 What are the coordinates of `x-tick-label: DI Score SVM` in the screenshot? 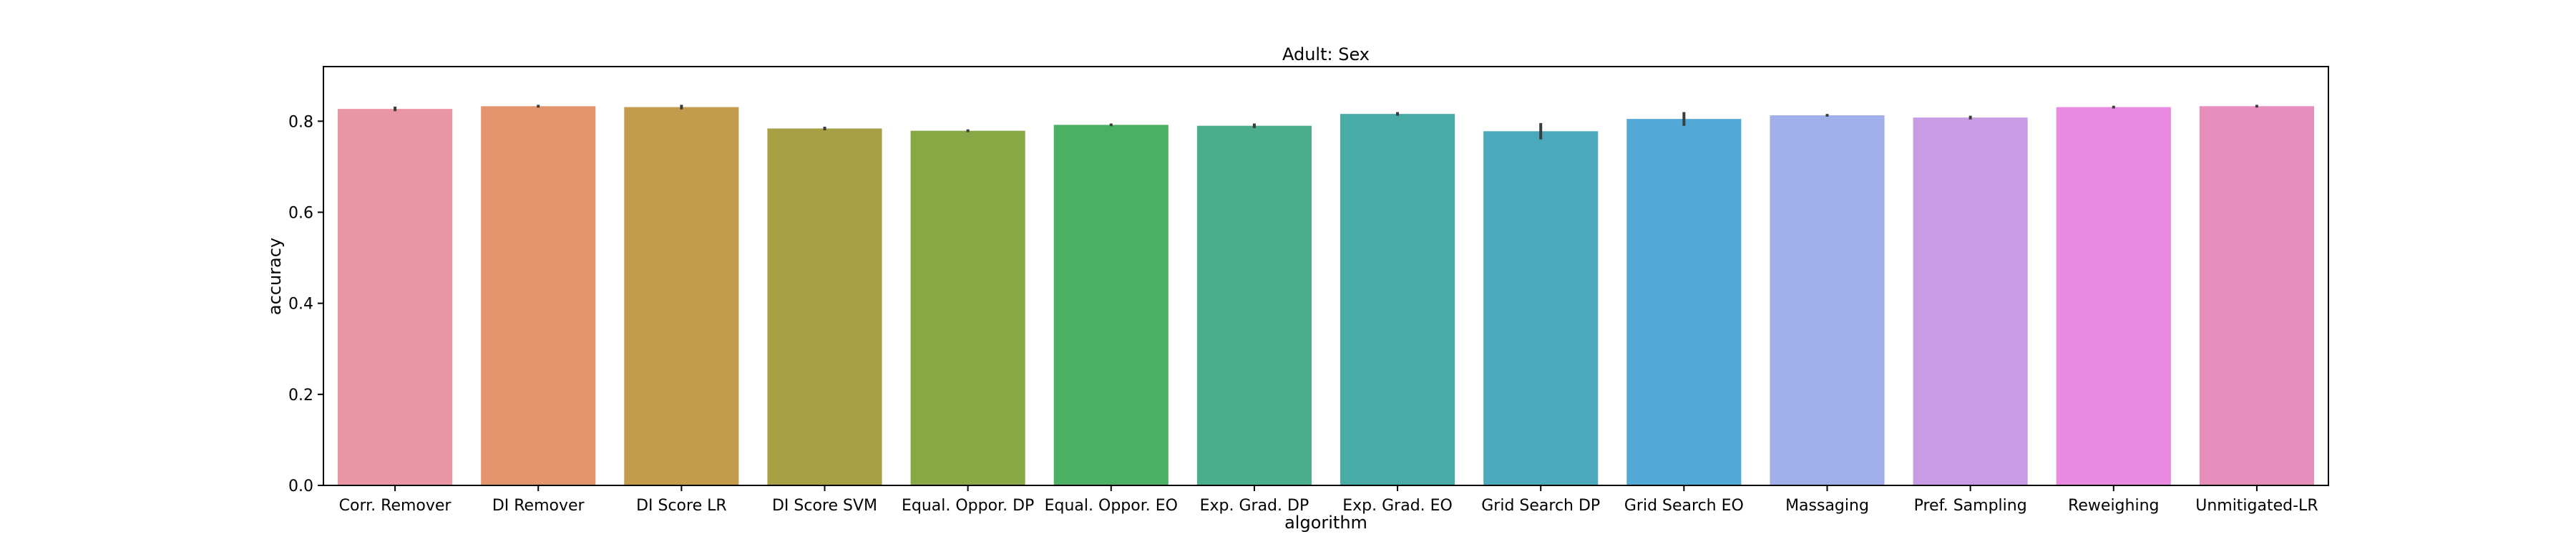 It's located at (824, 506).